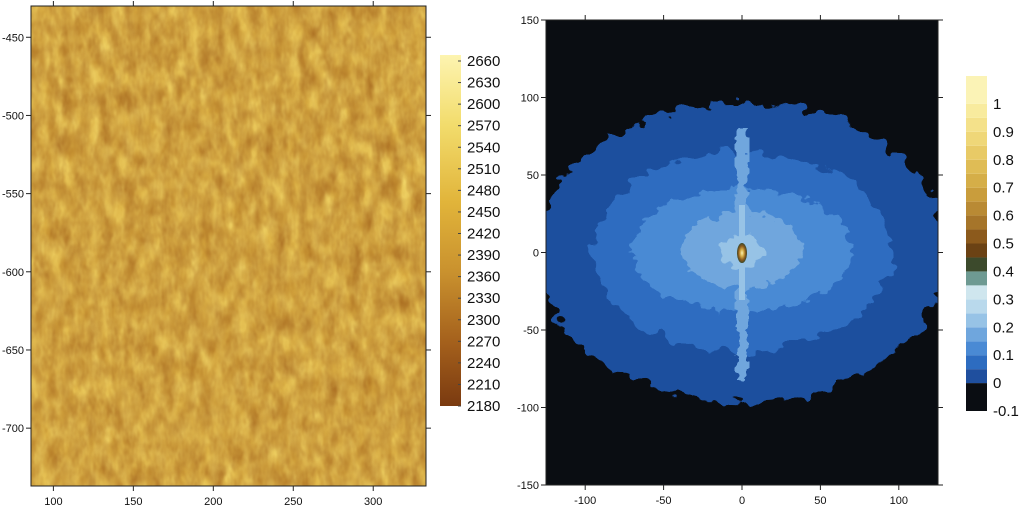 This screenshot has width=1021, height=507. I want to click on colorbar-tick-label: 0.2, so click(1003, 327).